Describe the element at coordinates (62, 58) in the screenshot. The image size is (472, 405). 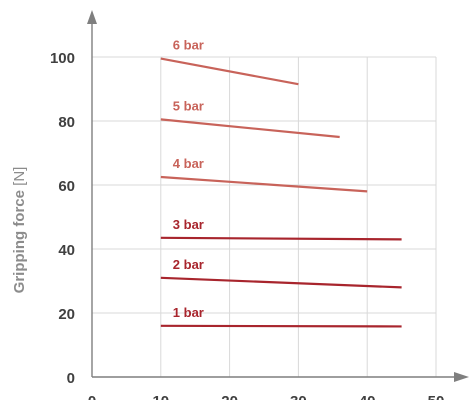
I see `y-tick-label: 100` at that location.